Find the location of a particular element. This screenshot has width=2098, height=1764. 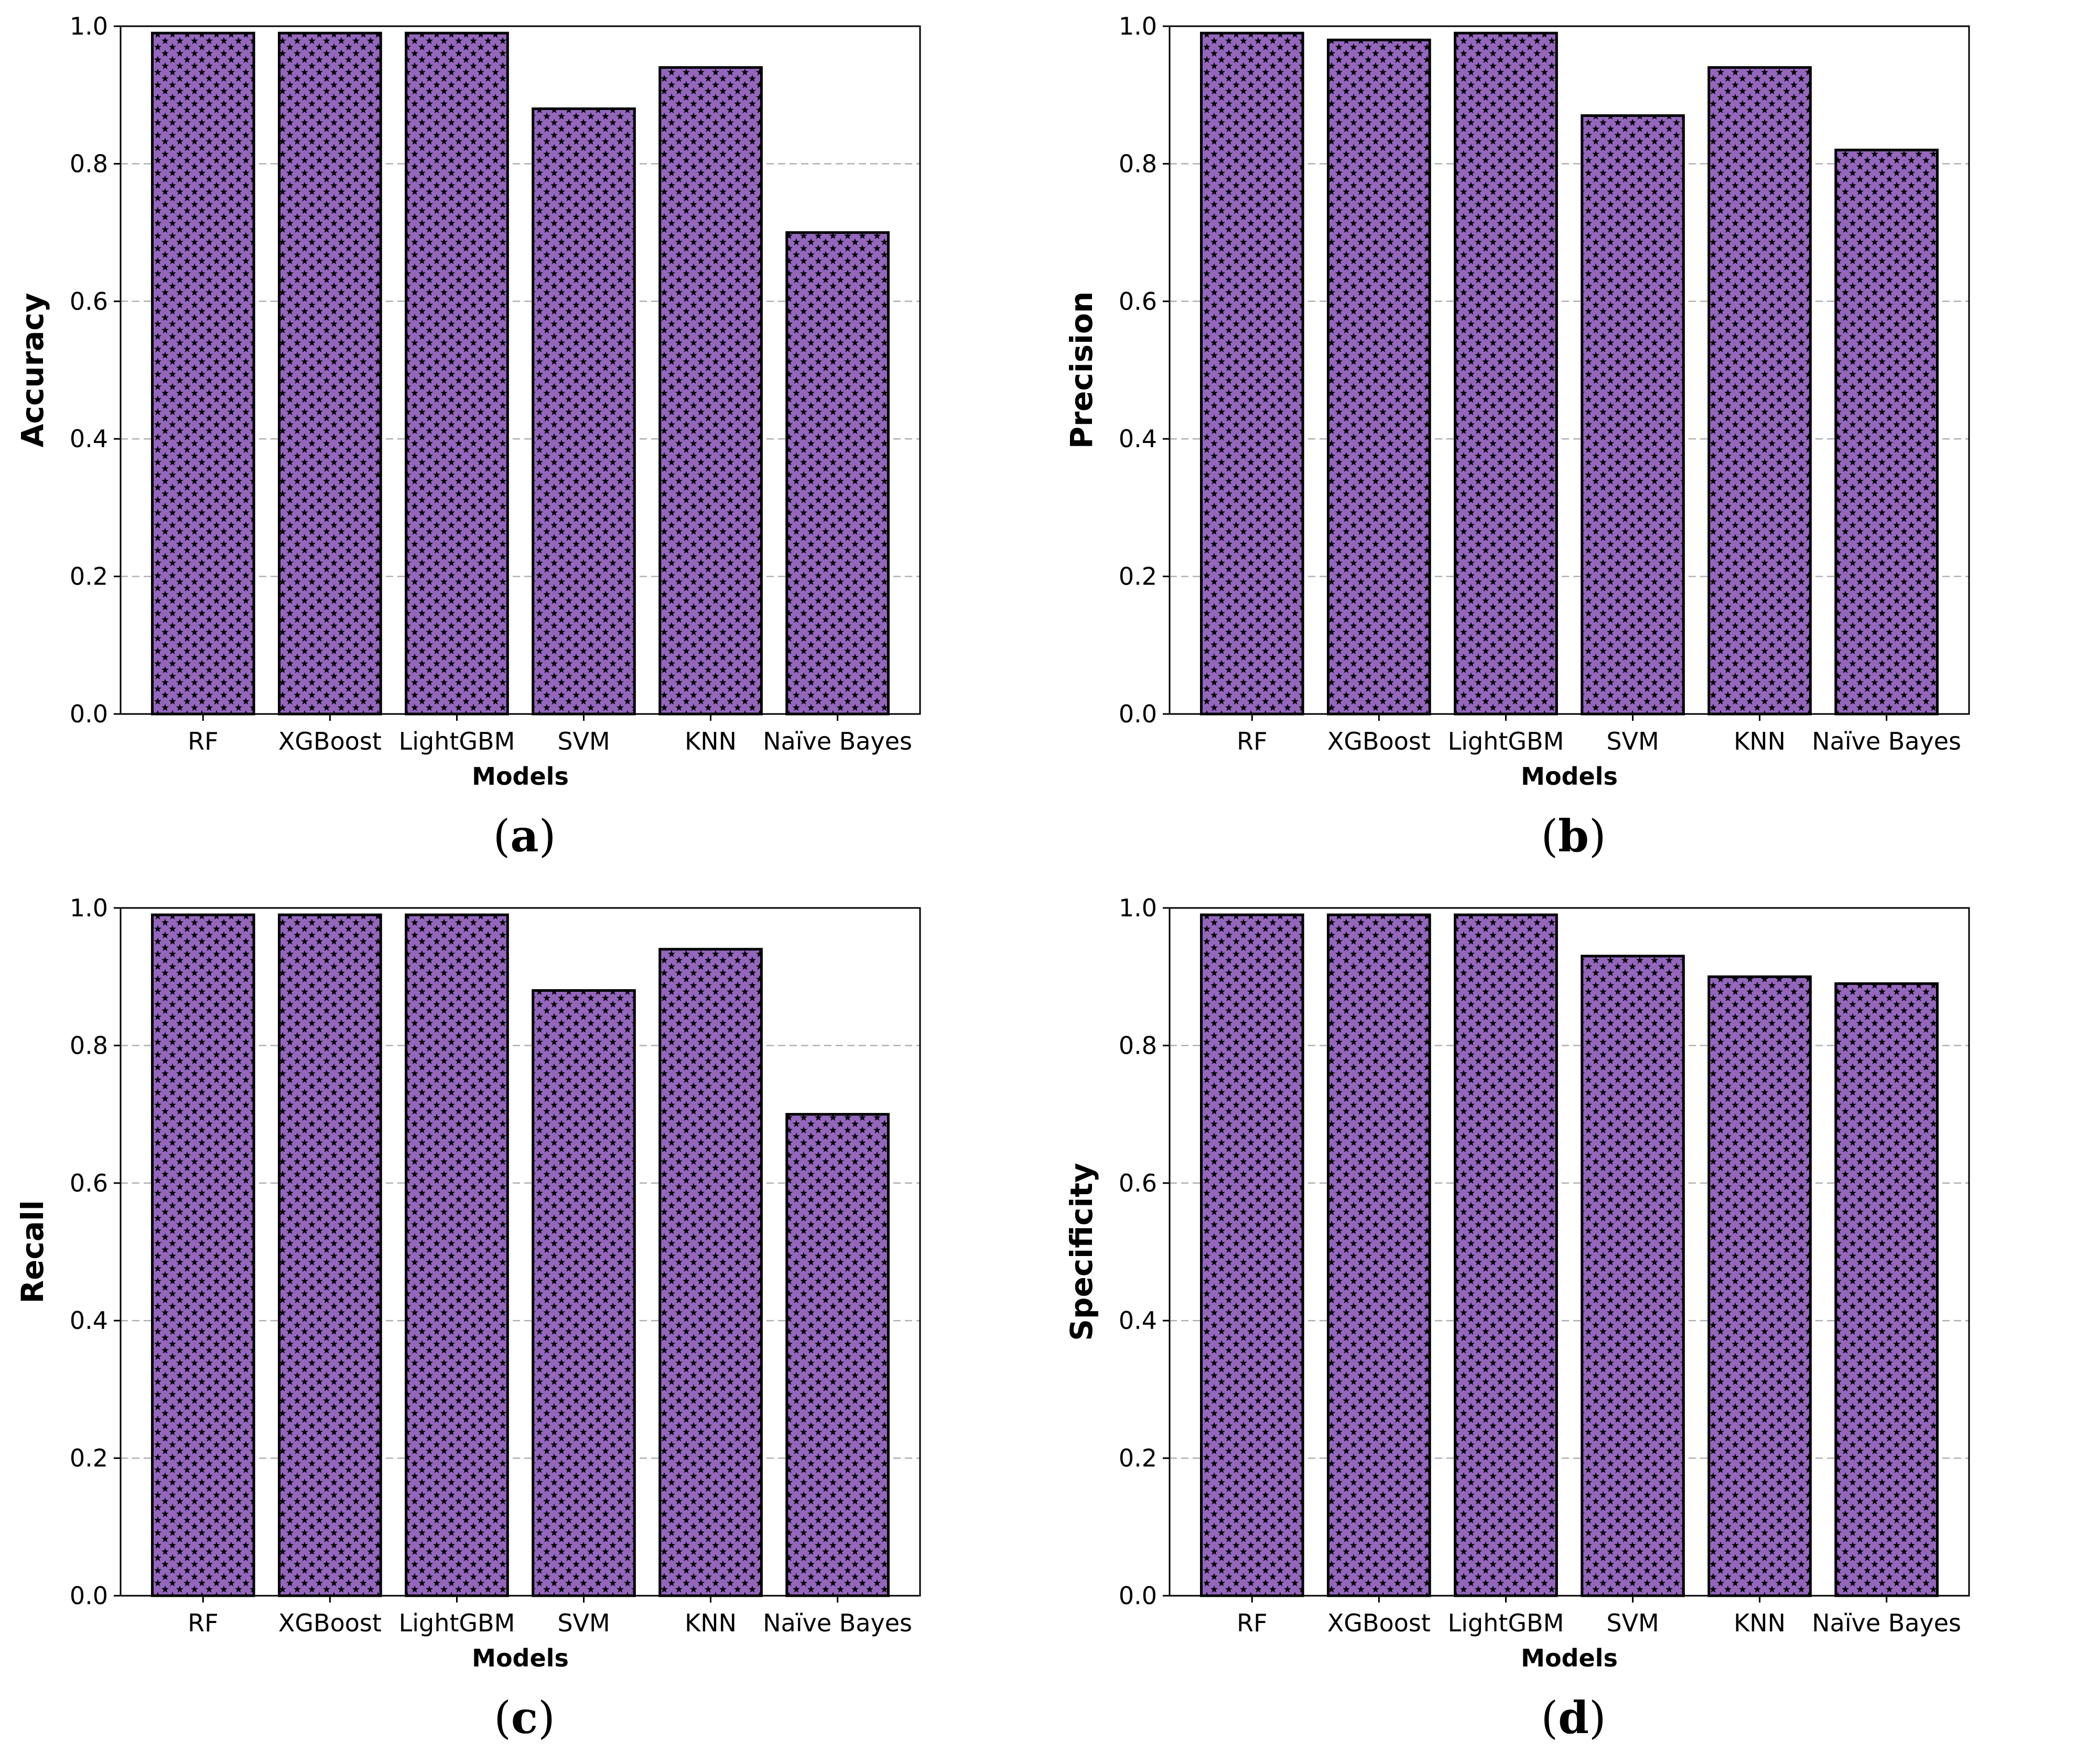

bar-recall-na-ve-bayes is located at coordinates (837, 1355).